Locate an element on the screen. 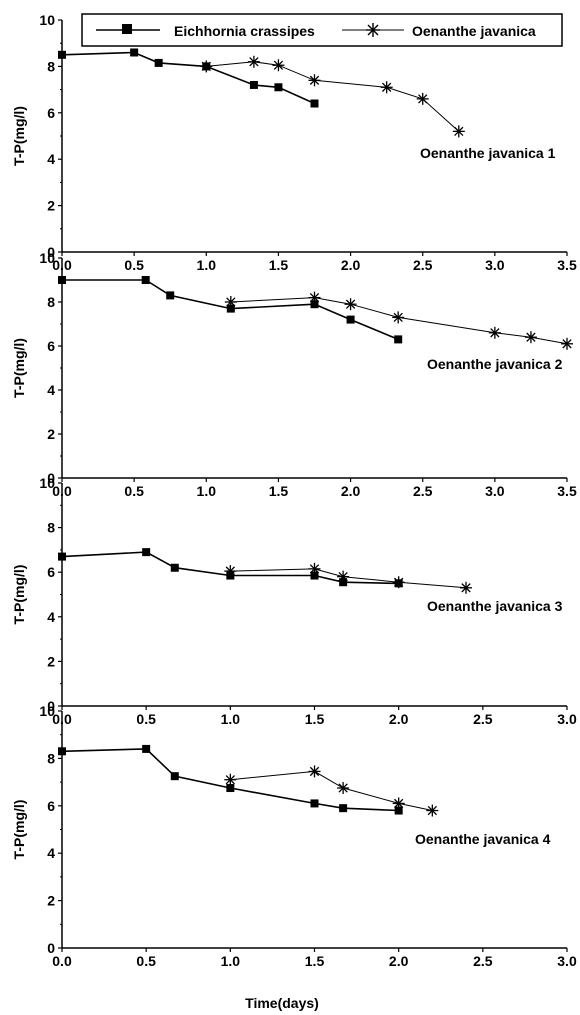  legend-label-eichhornia: Eichhornia crassipes is located at coordinates (244, 31).